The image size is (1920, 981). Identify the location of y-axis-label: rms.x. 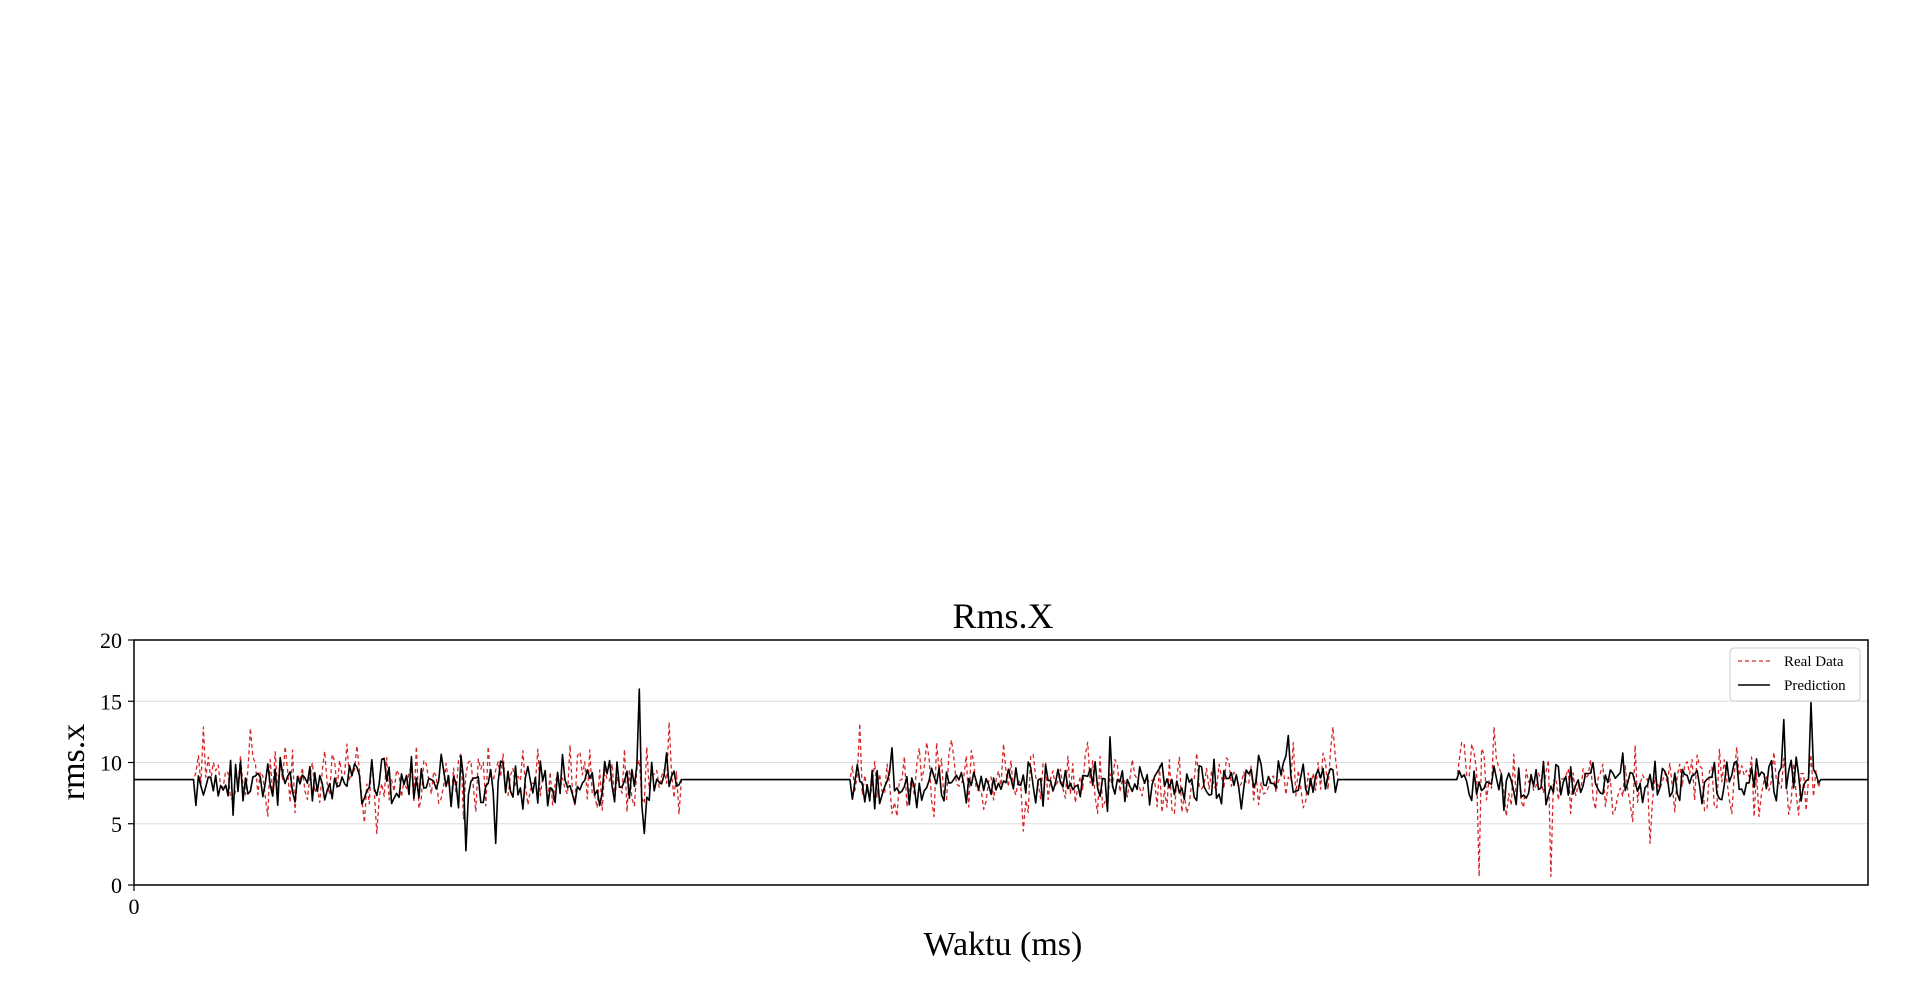
(73, 762).